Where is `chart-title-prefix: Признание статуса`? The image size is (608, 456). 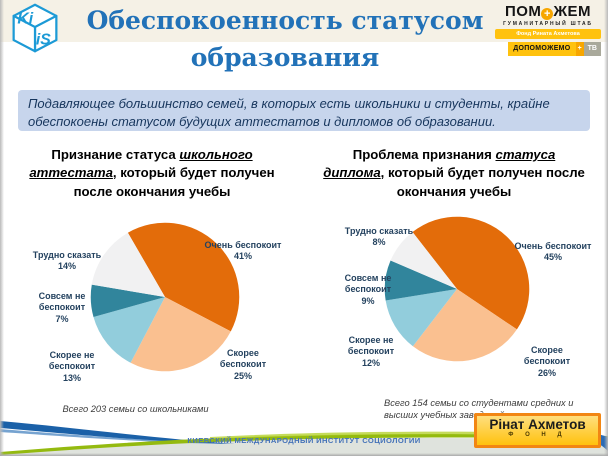
chart-title-prefix: Признание статуса is located at coordinates (115, 154).